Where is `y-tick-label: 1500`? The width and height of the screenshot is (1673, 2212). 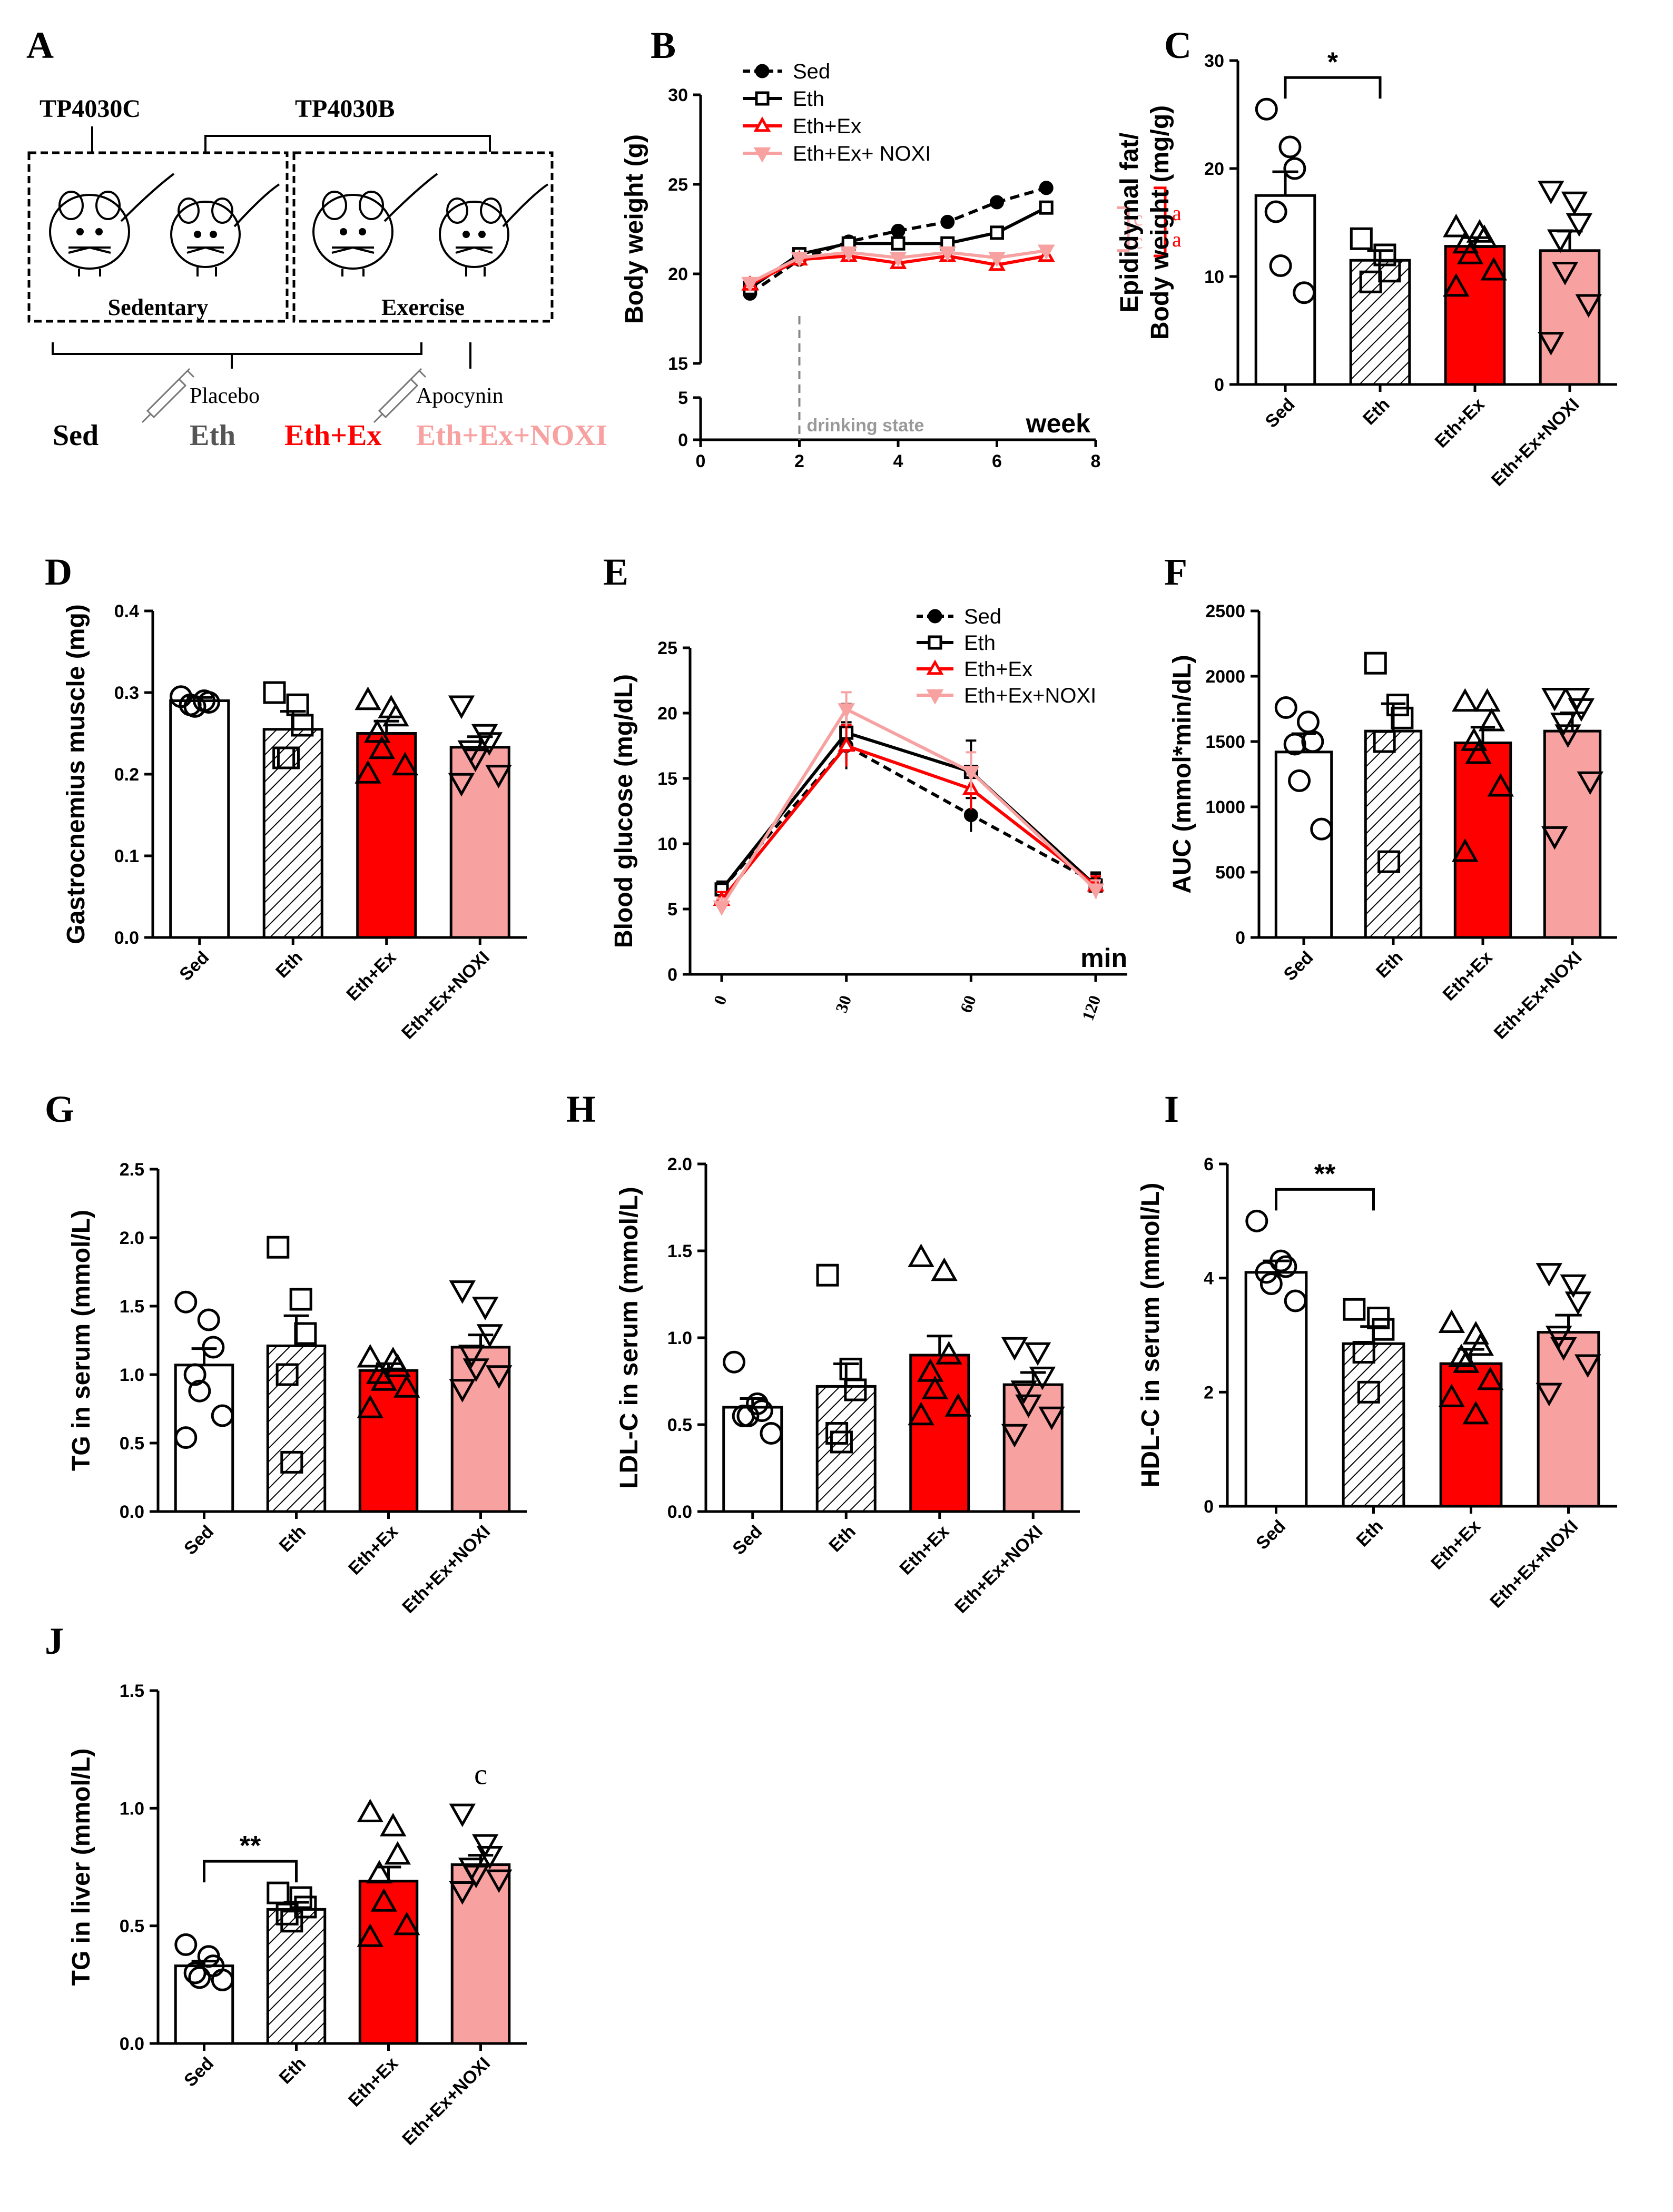 y-tick-label: 1500 is located at coordinates (1225, 742).